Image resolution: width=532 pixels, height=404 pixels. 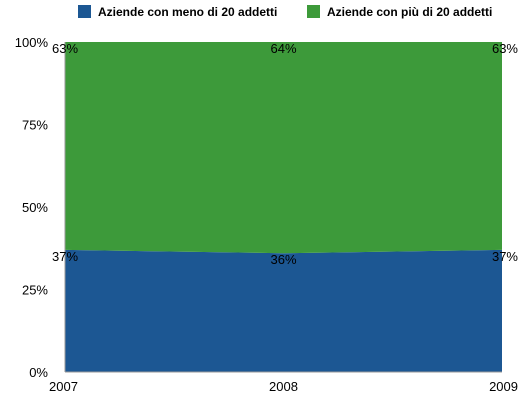 I want to click on y-axis: 0% 25% 50% 75% 100%, so click(x=40, y=207).